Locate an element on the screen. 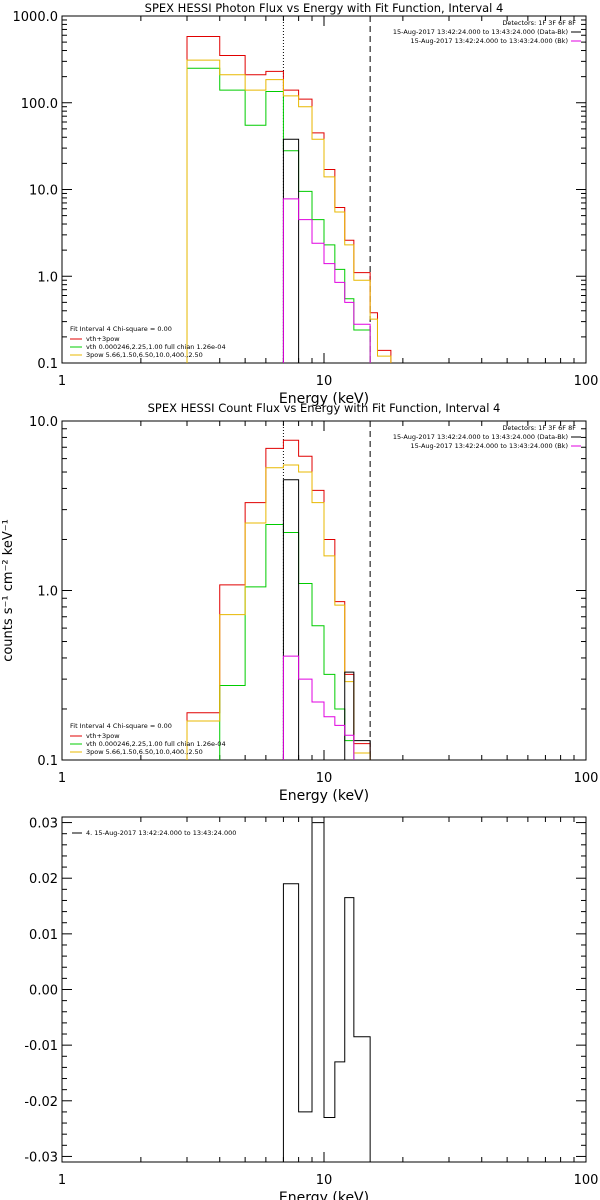 This screenshot has height=1200, width=600. y-tick-label: 0.03 is located at coordinates (43, 824).